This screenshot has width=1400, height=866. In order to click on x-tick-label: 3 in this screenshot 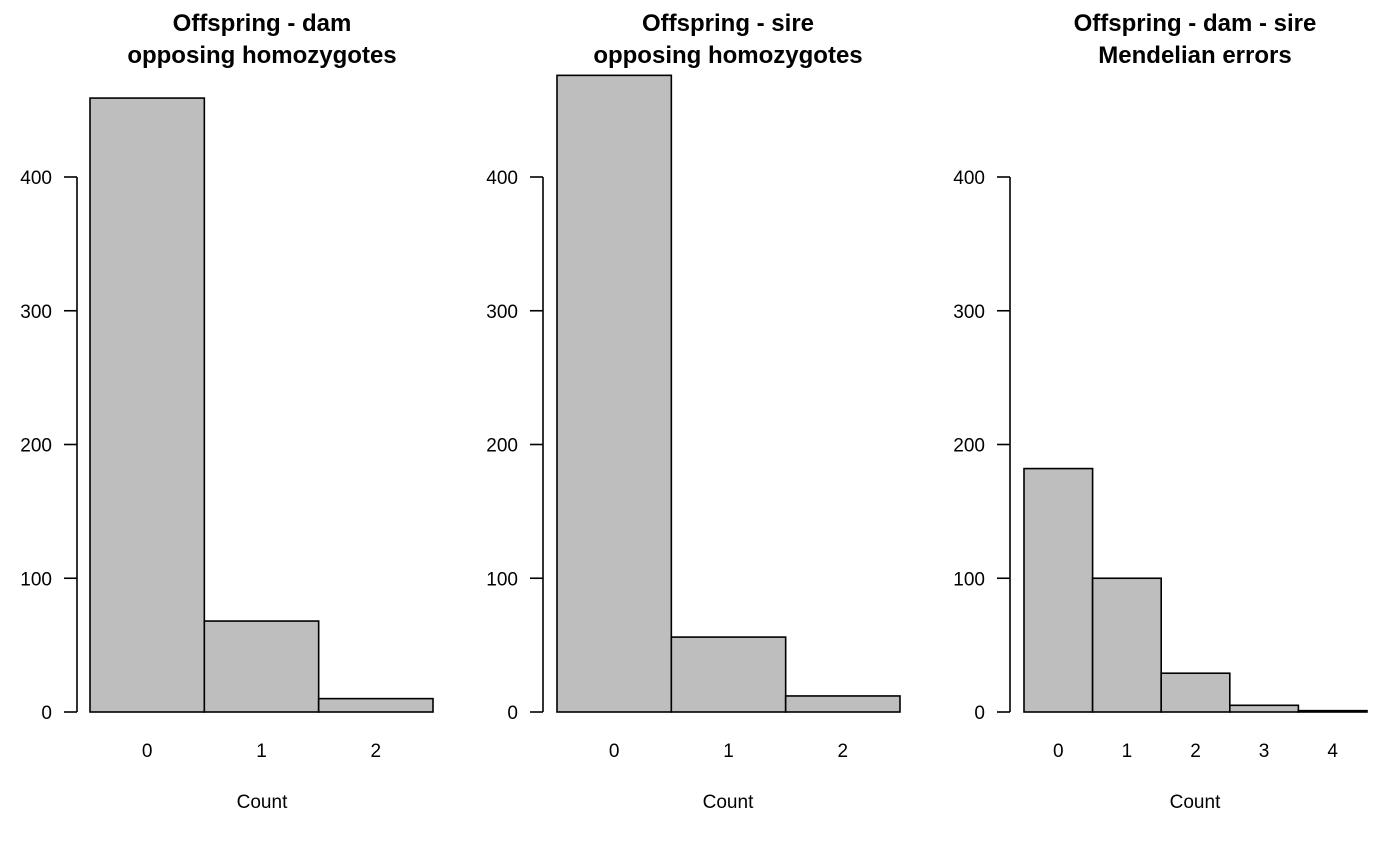, I will do `click(1264, 751)`.